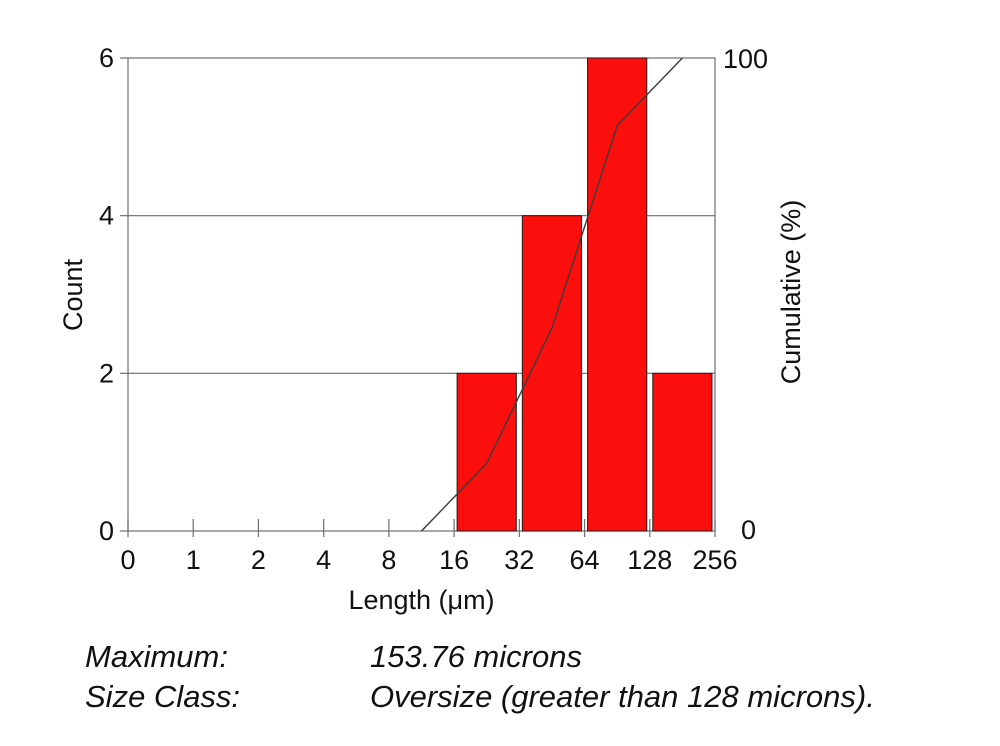 This screenshot has height=746, width=1000. I want to click on stat-row-maximum: Maximum: 153.76 microns, so click(480, 657).